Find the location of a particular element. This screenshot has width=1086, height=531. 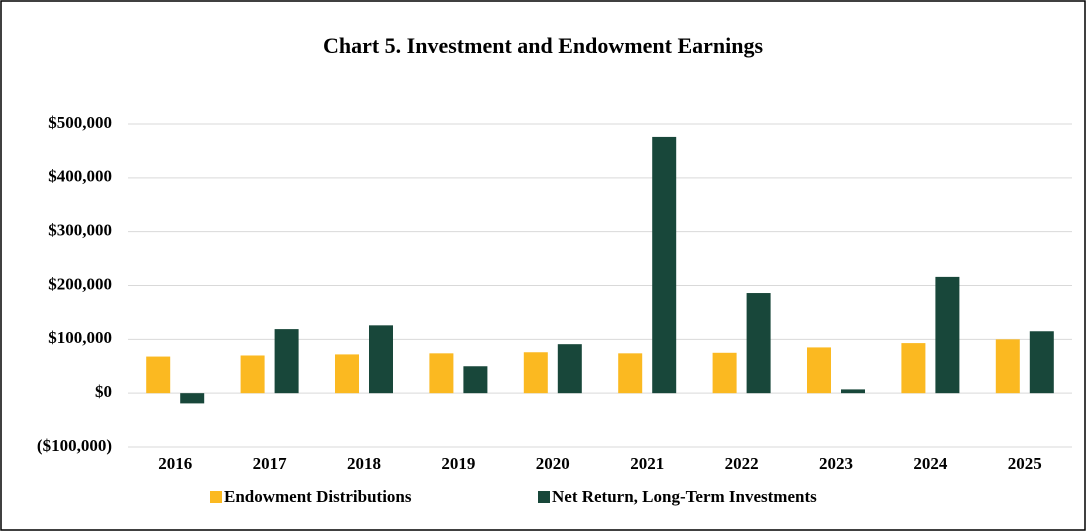

x-tick-label: 2021 is located at coordinates (647, 463).